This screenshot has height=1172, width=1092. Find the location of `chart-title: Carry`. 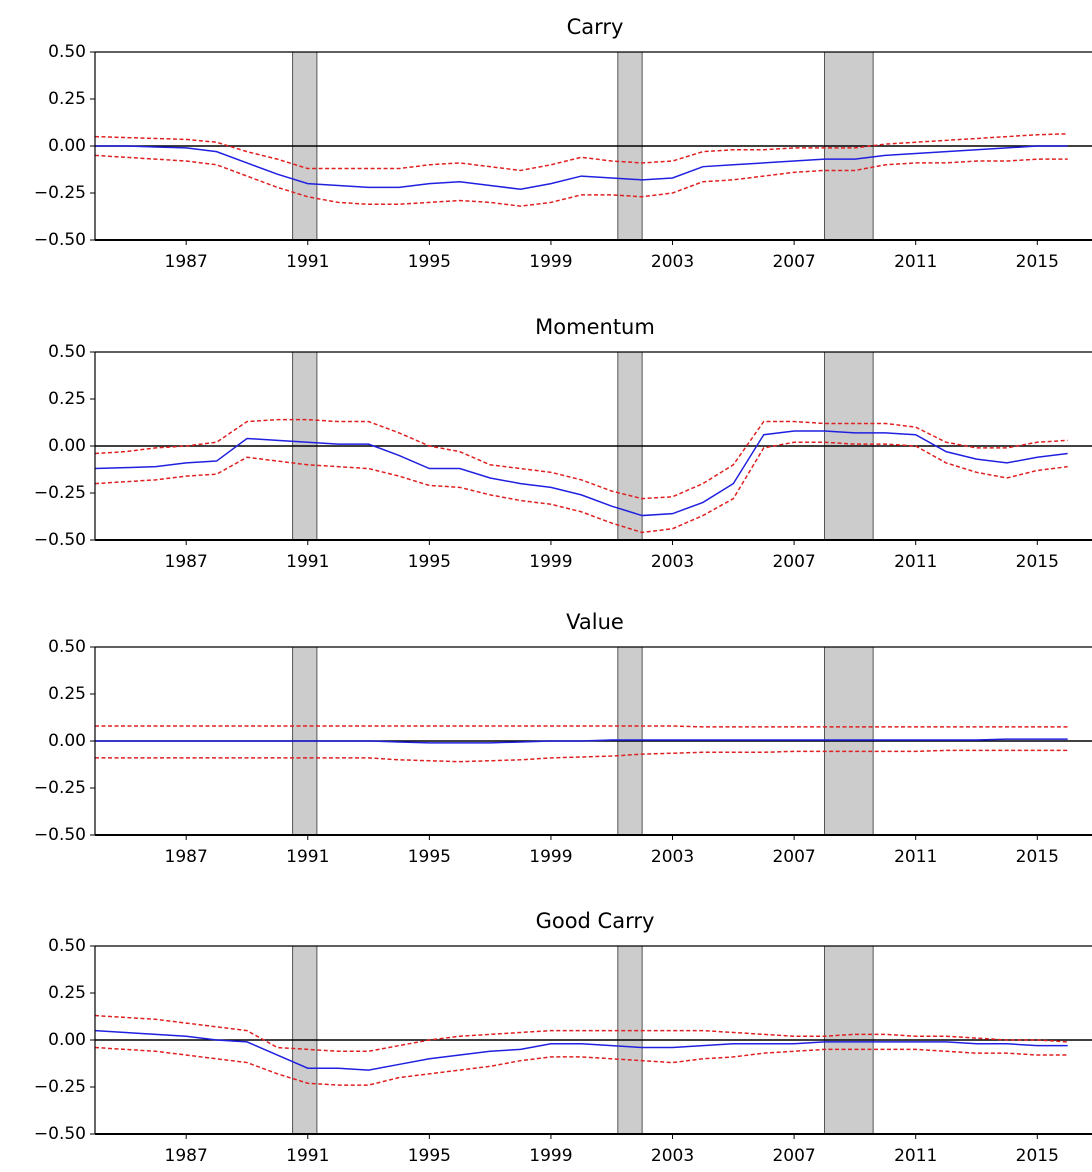

chart-title: Carry is located at coordinates (595, 27).